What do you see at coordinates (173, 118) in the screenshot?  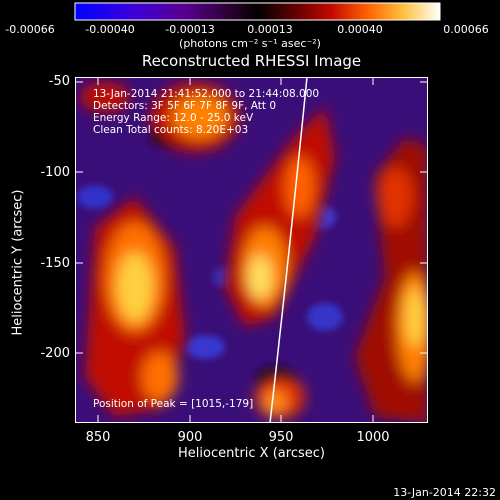 I see `info-energy-range: Energy Range: 12.0 - 25.0 keV` at bounding box center [173, 118].